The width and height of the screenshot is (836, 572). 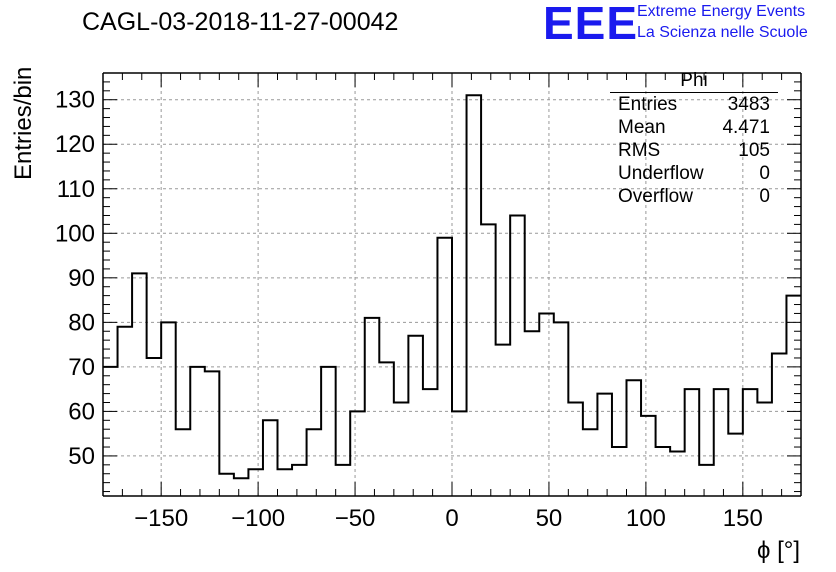 What do you see at coordinates (240, 22) in the screenshot?
I see `chart-title: CAGL-03-2018-11-27-00042` at bounding box center [240, 22].